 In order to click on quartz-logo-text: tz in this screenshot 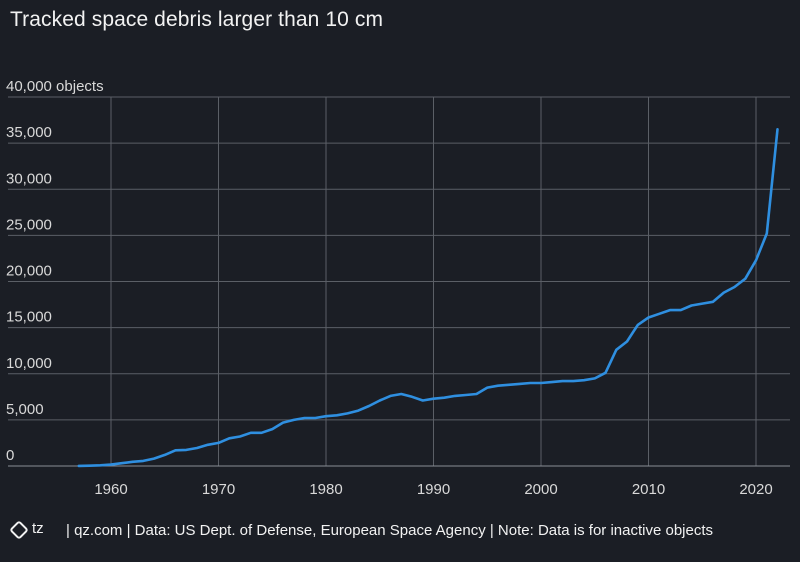, I will do `click(38, 528)`.